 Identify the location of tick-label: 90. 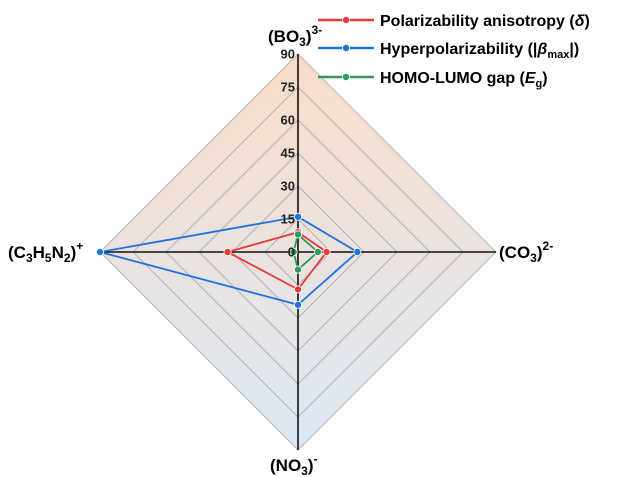
(288, 54).